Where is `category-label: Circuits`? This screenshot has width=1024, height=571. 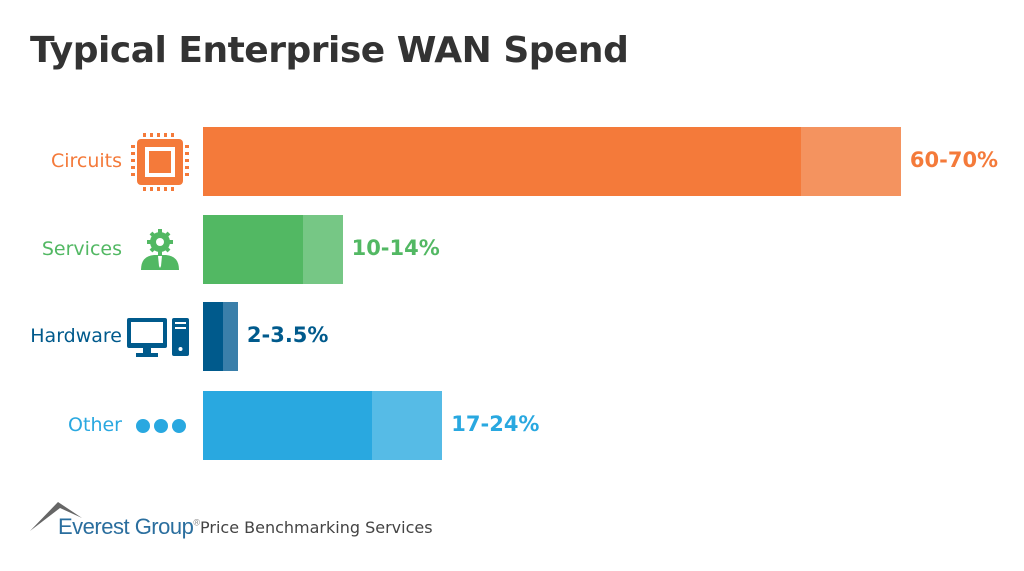 category-label: Circuits is located at coordinates (86, 160).